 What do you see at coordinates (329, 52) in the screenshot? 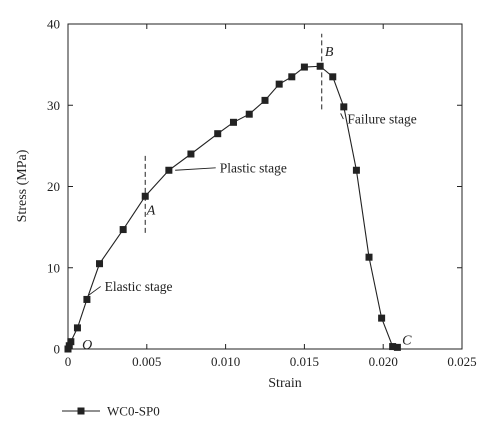
I see `point-label: B` at bounding box center [329, 52].